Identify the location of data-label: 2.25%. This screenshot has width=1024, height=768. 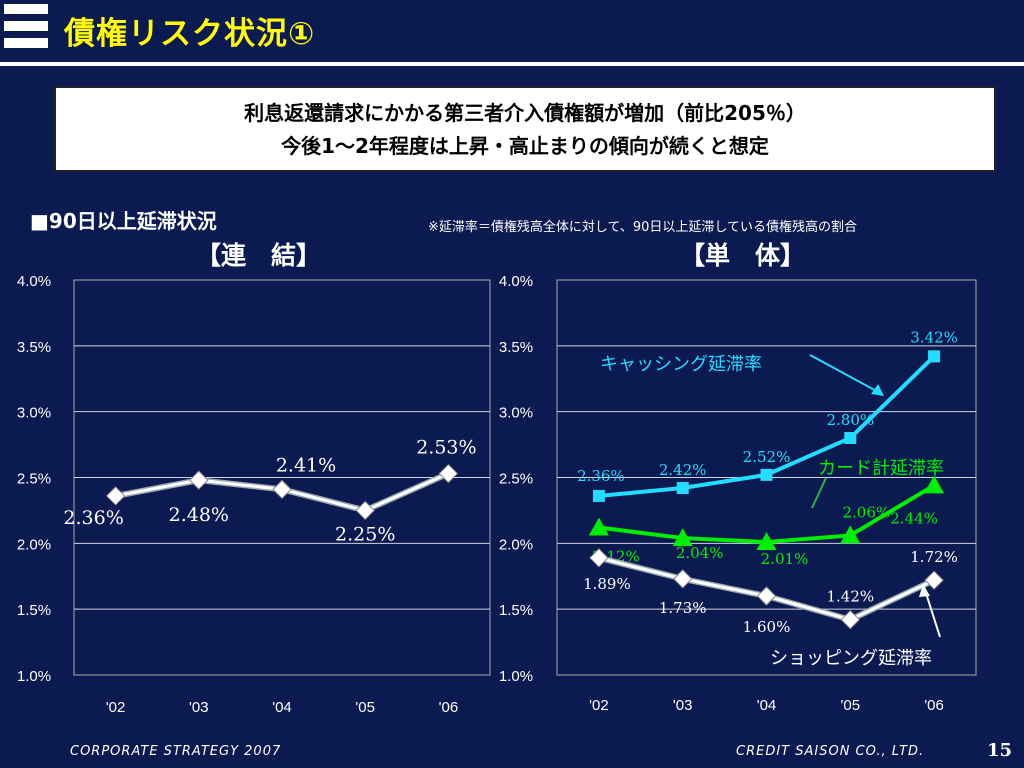
(365, 534).